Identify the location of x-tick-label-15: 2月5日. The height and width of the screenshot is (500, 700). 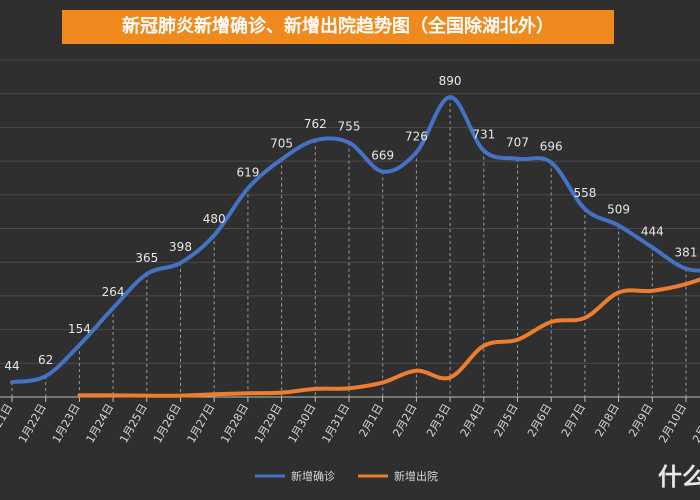
(505, 421).